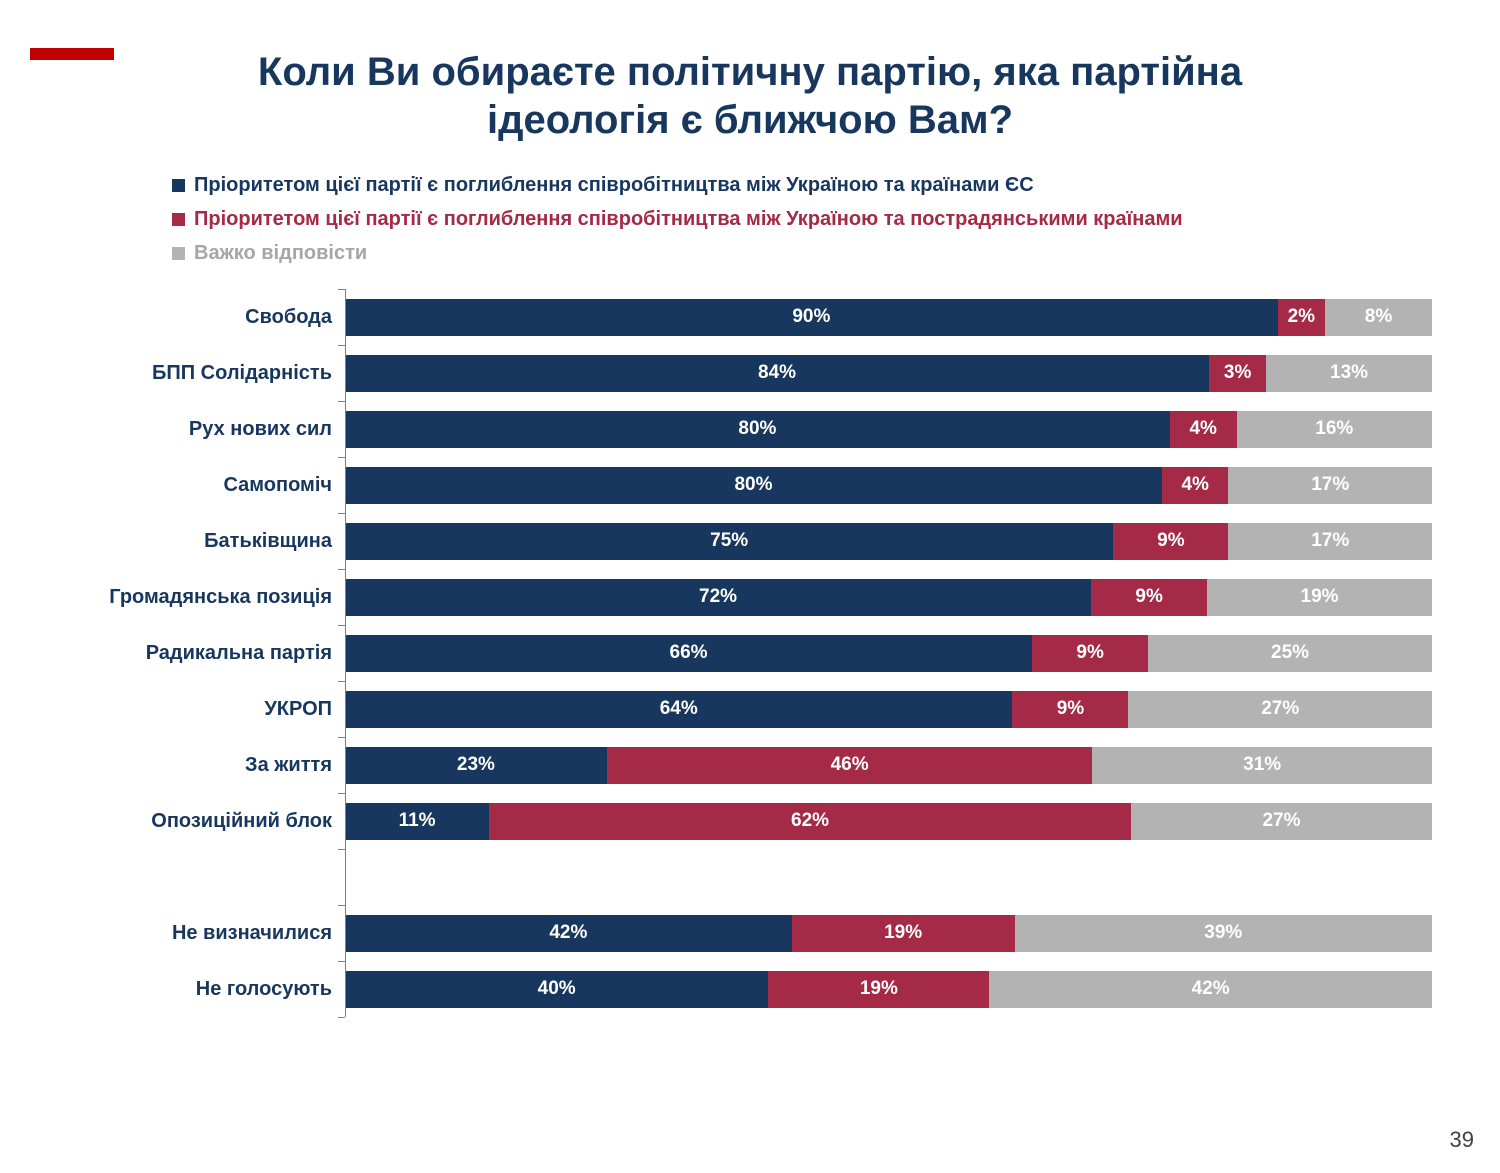 The width and height of the screenshot is (1500, 1173). What do you see at coordinates (263, 988) in the screenshot?
I see `category-label: Не голосують` at bounding box center [263, 988].